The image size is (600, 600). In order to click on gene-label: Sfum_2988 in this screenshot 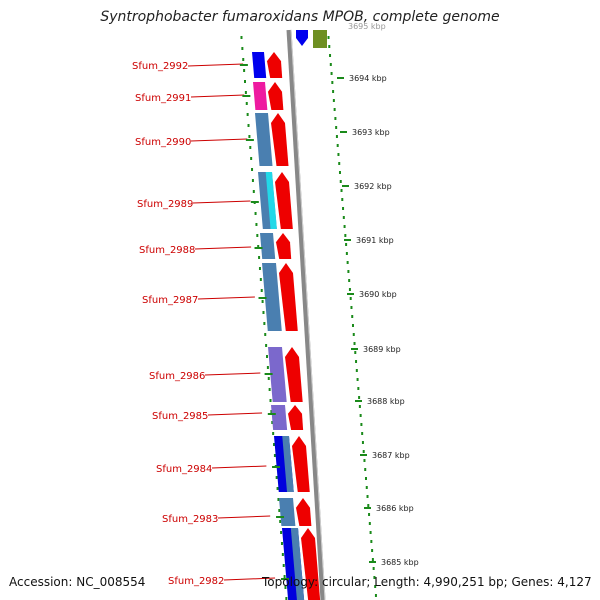, I will do `click(167, 250)`.